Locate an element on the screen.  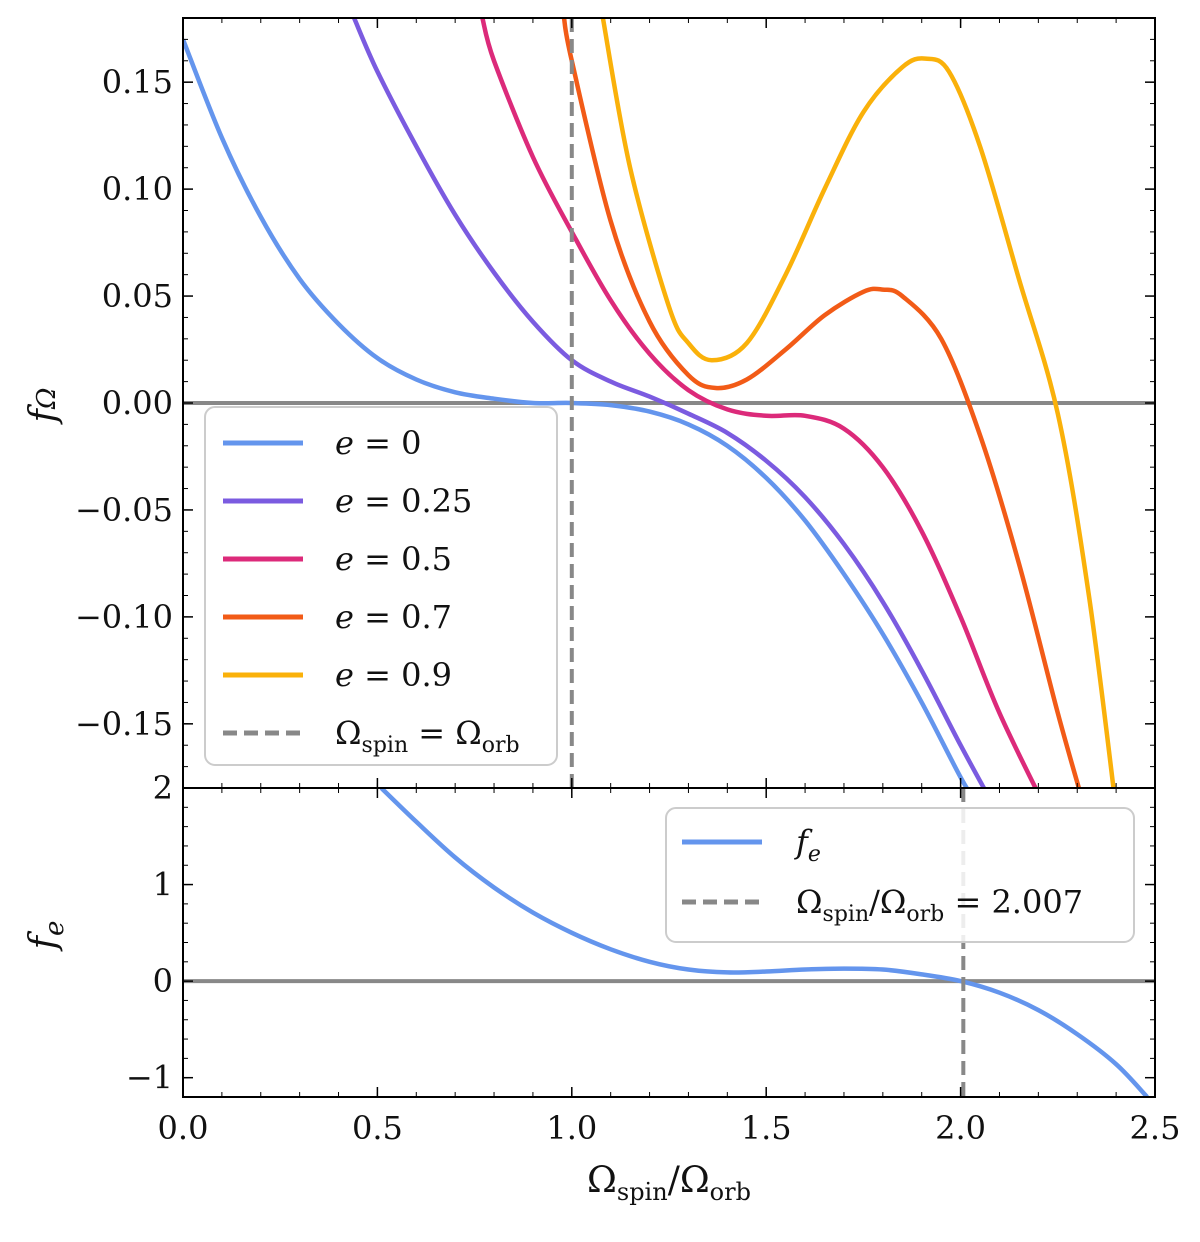
legend-label: Ωspin = Ωorb is located at coordinates (427, 736).